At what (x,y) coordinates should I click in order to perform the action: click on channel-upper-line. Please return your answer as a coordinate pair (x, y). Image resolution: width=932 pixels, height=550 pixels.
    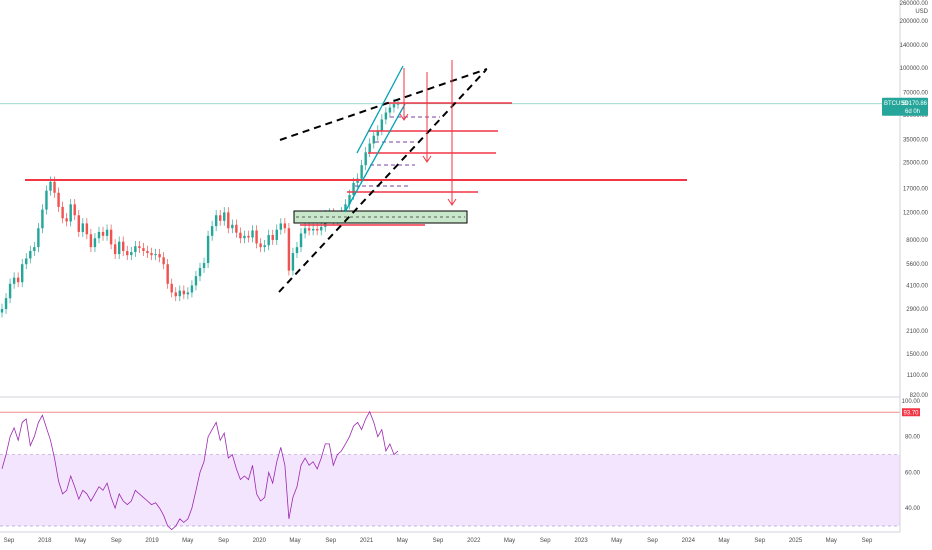
    Looking at the image, I should click on (380, 109).